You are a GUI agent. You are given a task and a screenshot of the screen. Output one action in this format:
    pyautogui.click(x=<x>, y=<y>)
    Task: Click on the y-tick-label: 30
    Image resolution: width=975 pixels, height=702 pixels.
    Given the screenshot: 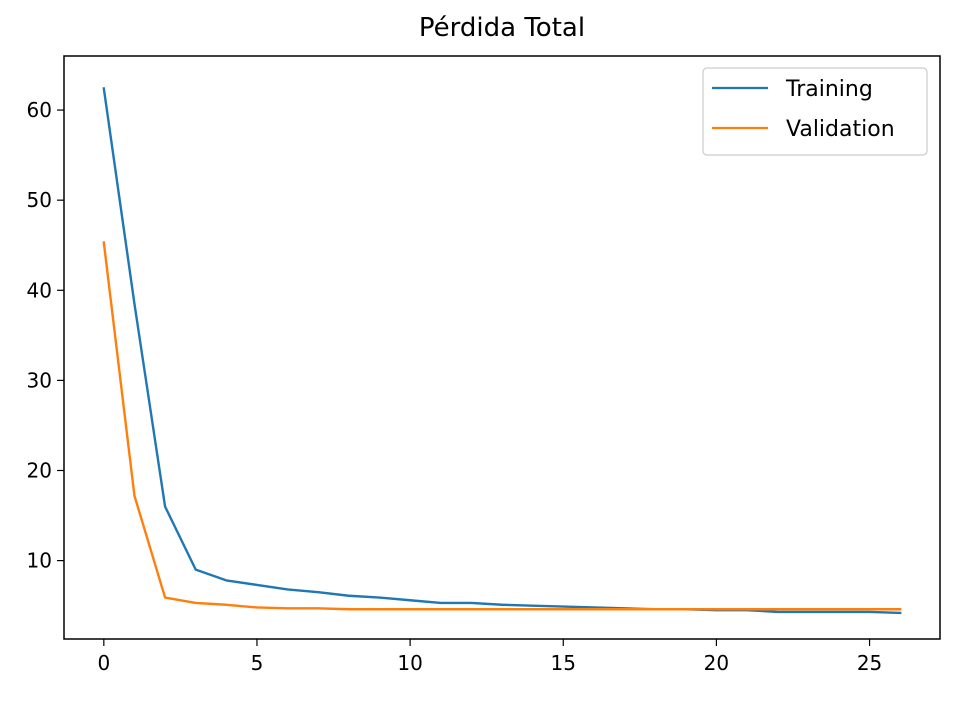 What is the action you would take?
    pyautogui.click(x=39, y=380)
    